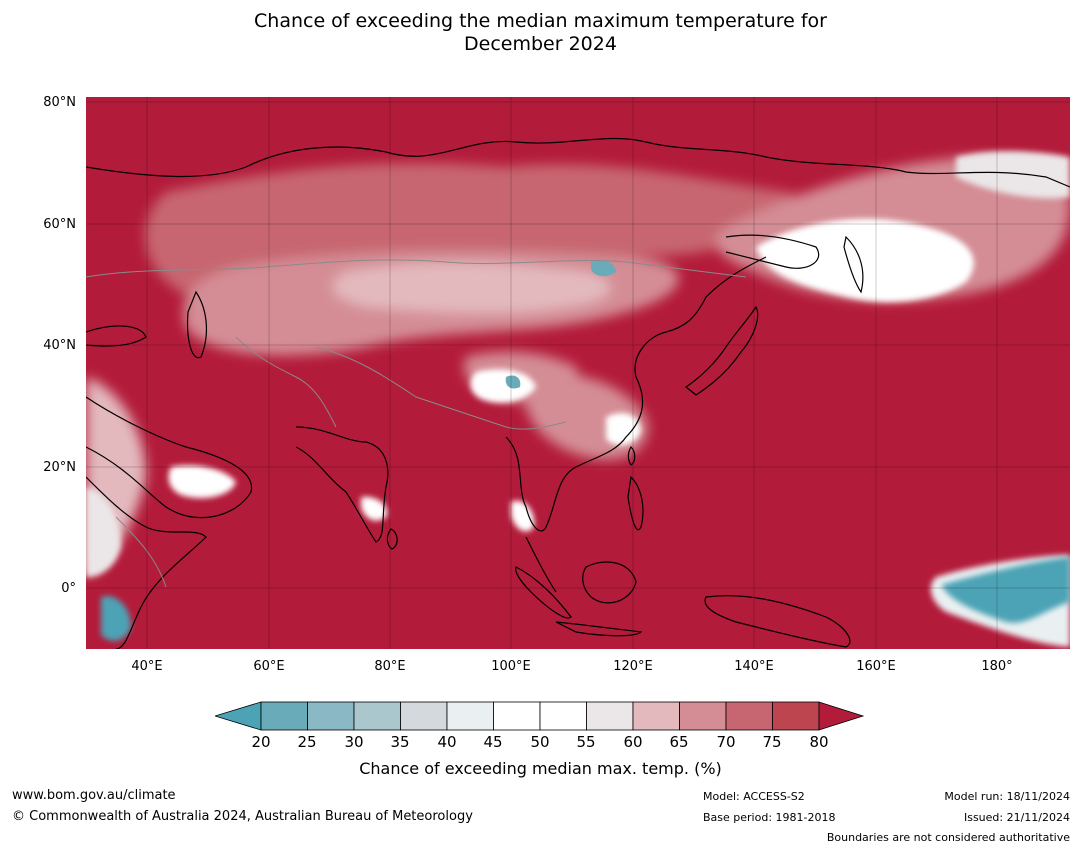  I want to click on coast-okhotsk, so click(772, 251).